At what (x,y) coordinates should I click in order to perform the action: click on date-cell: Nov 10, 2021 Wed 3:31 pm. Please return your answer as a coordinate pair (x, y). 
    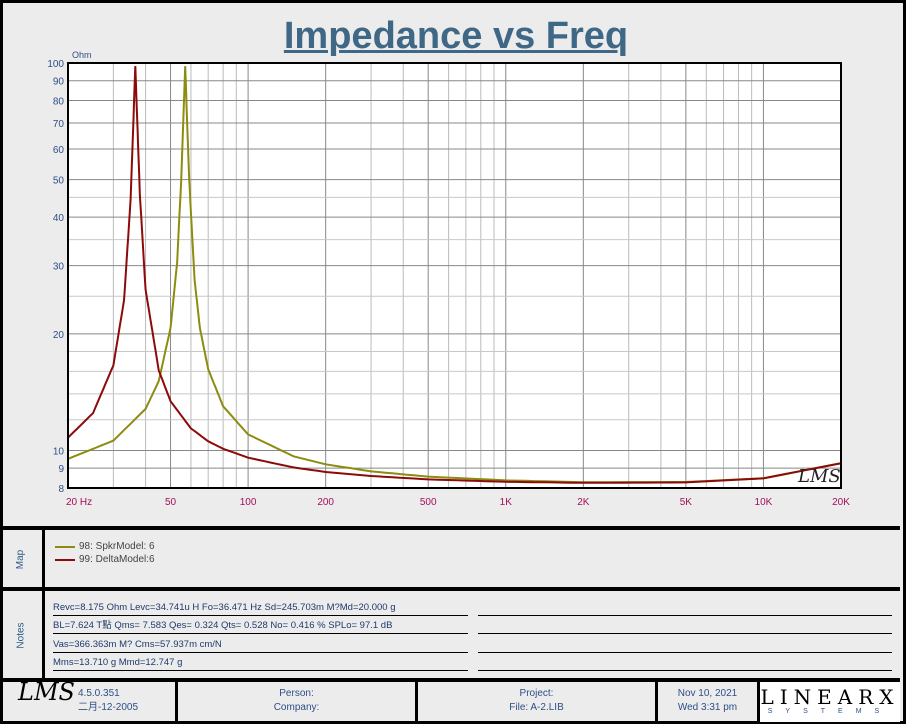
    Looking at the image, I should click on (709, 702).